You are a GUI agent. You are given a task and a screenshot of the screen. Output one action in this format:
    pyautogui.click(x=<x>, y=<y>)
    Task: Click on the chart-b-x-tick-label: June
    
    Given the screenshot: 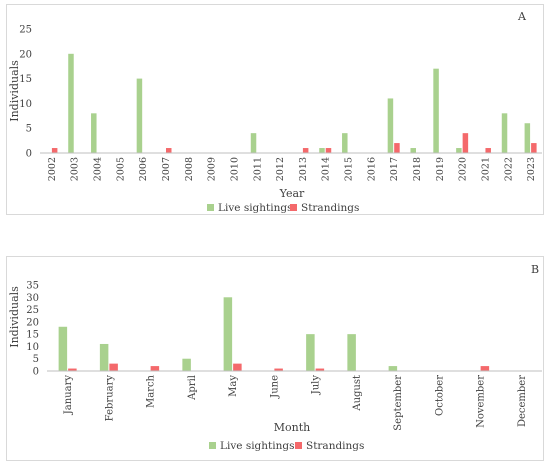 What is the action you would take?
    pyautogui.click(x=274, y=387)
    